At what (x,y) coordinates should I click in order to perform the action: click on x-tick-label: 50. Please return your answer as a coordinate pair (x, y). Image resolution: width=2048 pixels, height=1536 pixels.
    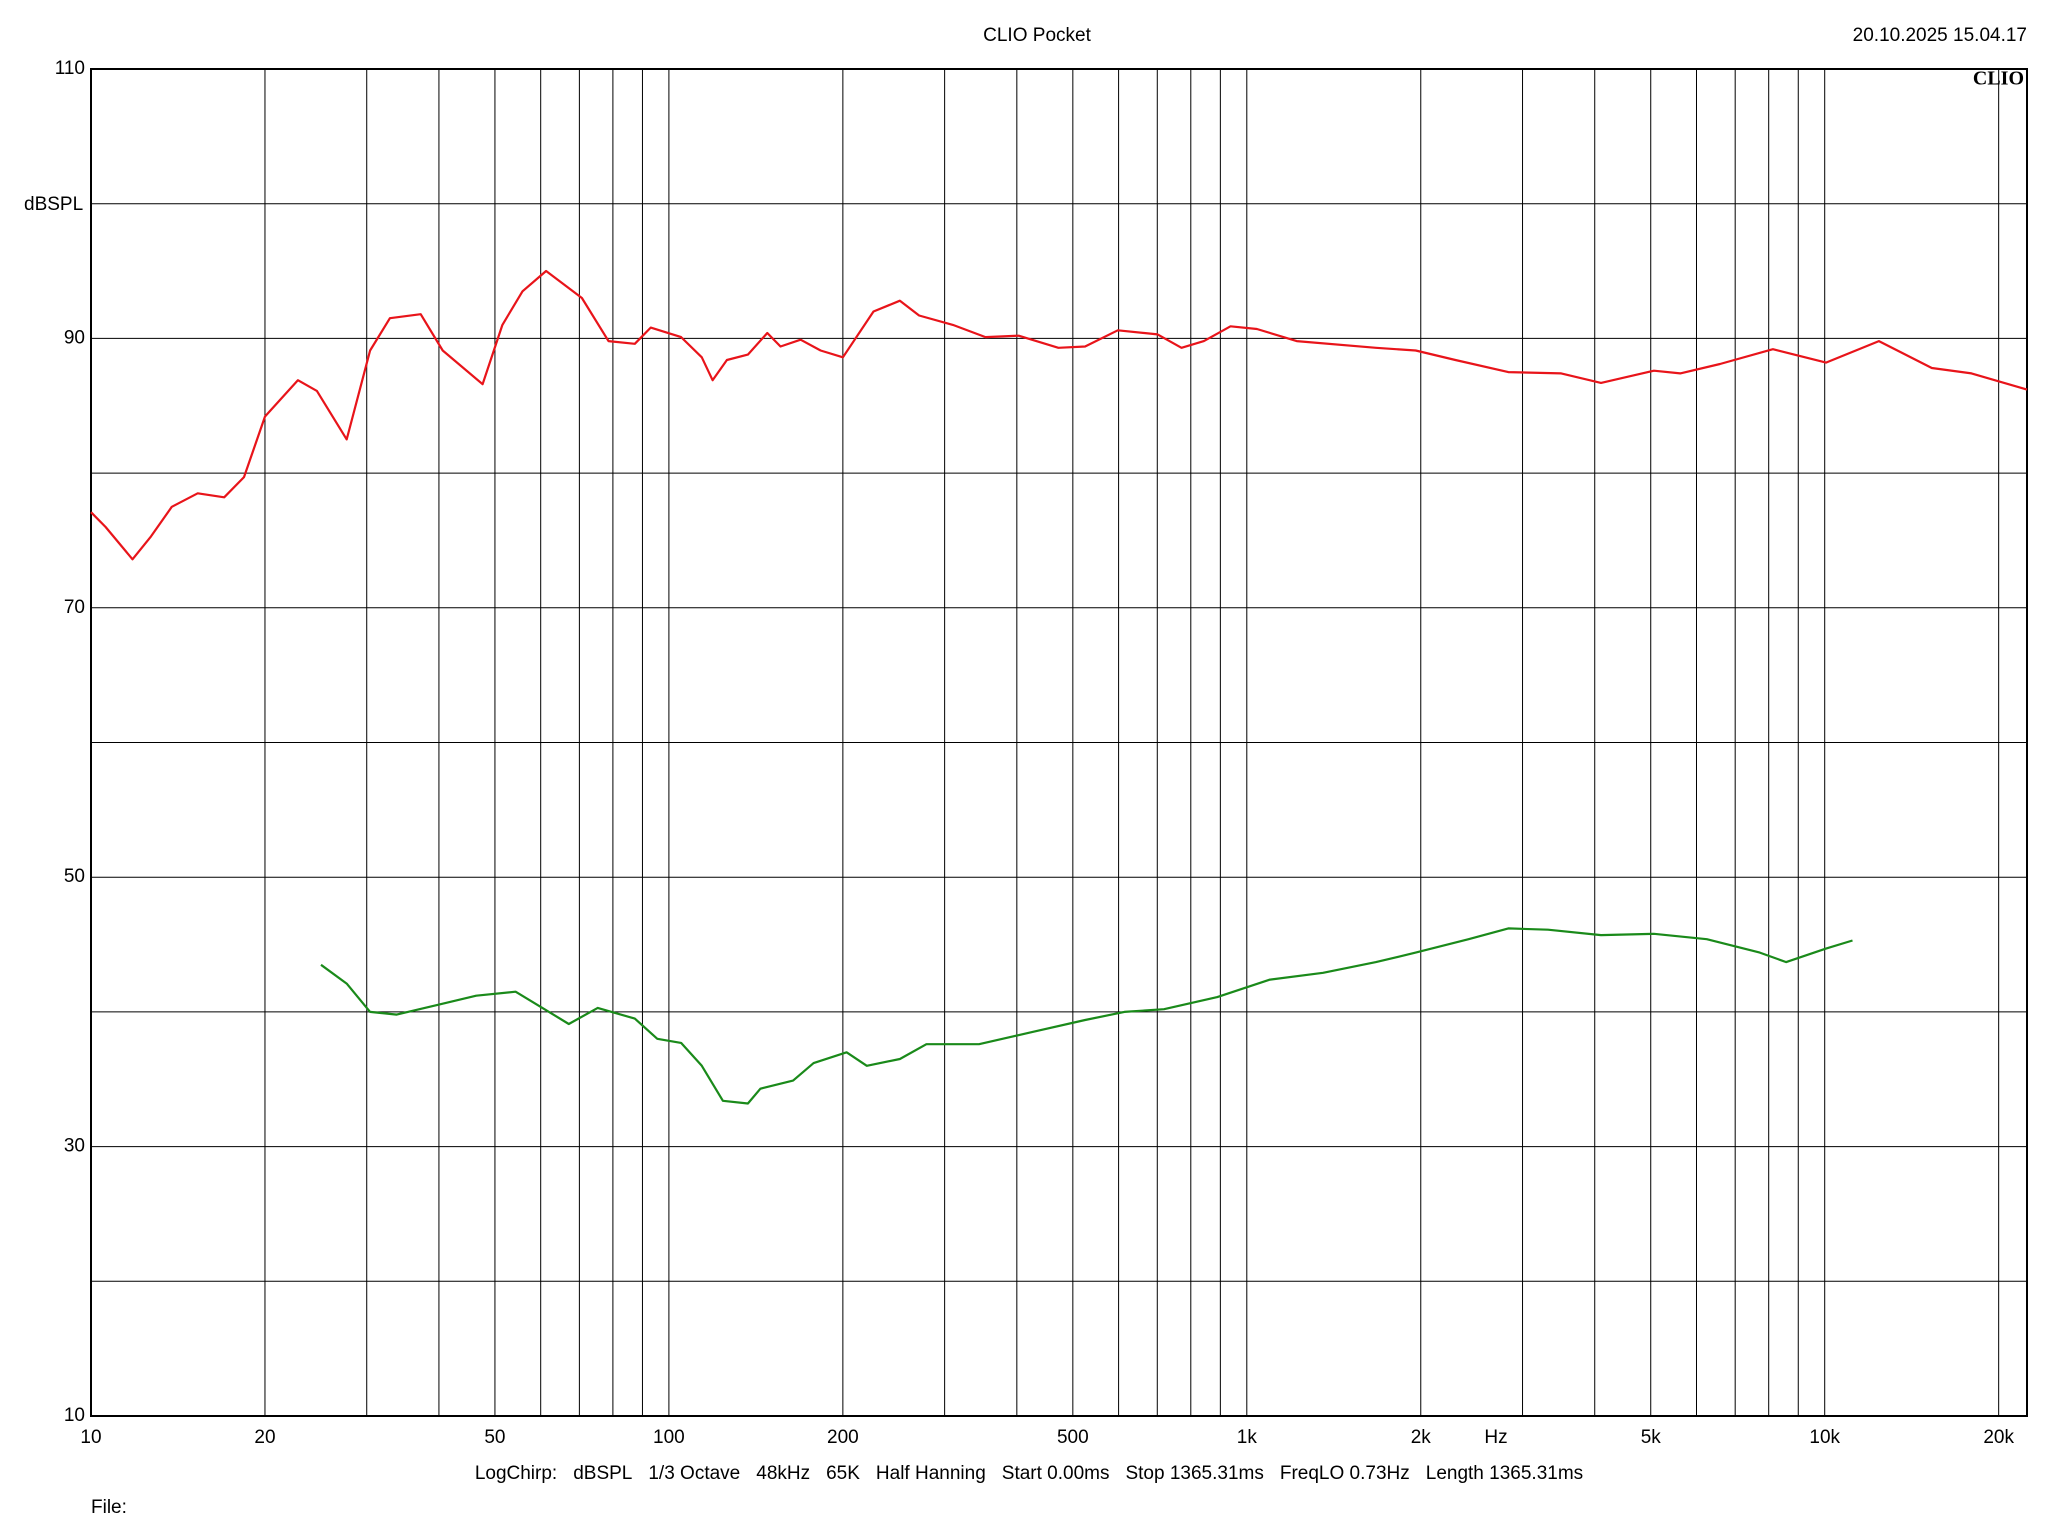
    Looking at the image, I should click on (494, 1437).